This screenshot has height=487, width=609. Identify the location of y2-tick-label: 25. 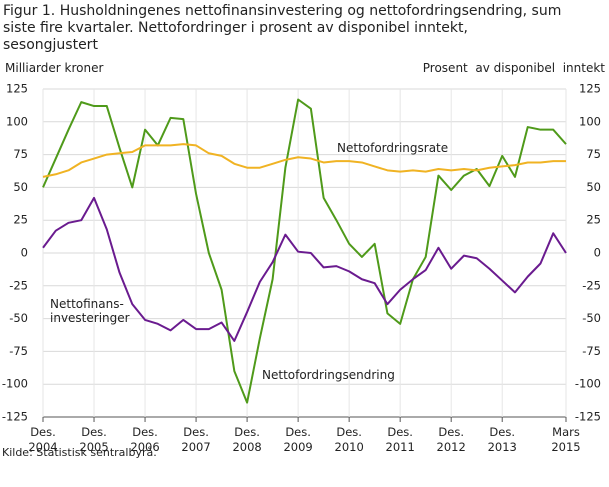
(593, 220).